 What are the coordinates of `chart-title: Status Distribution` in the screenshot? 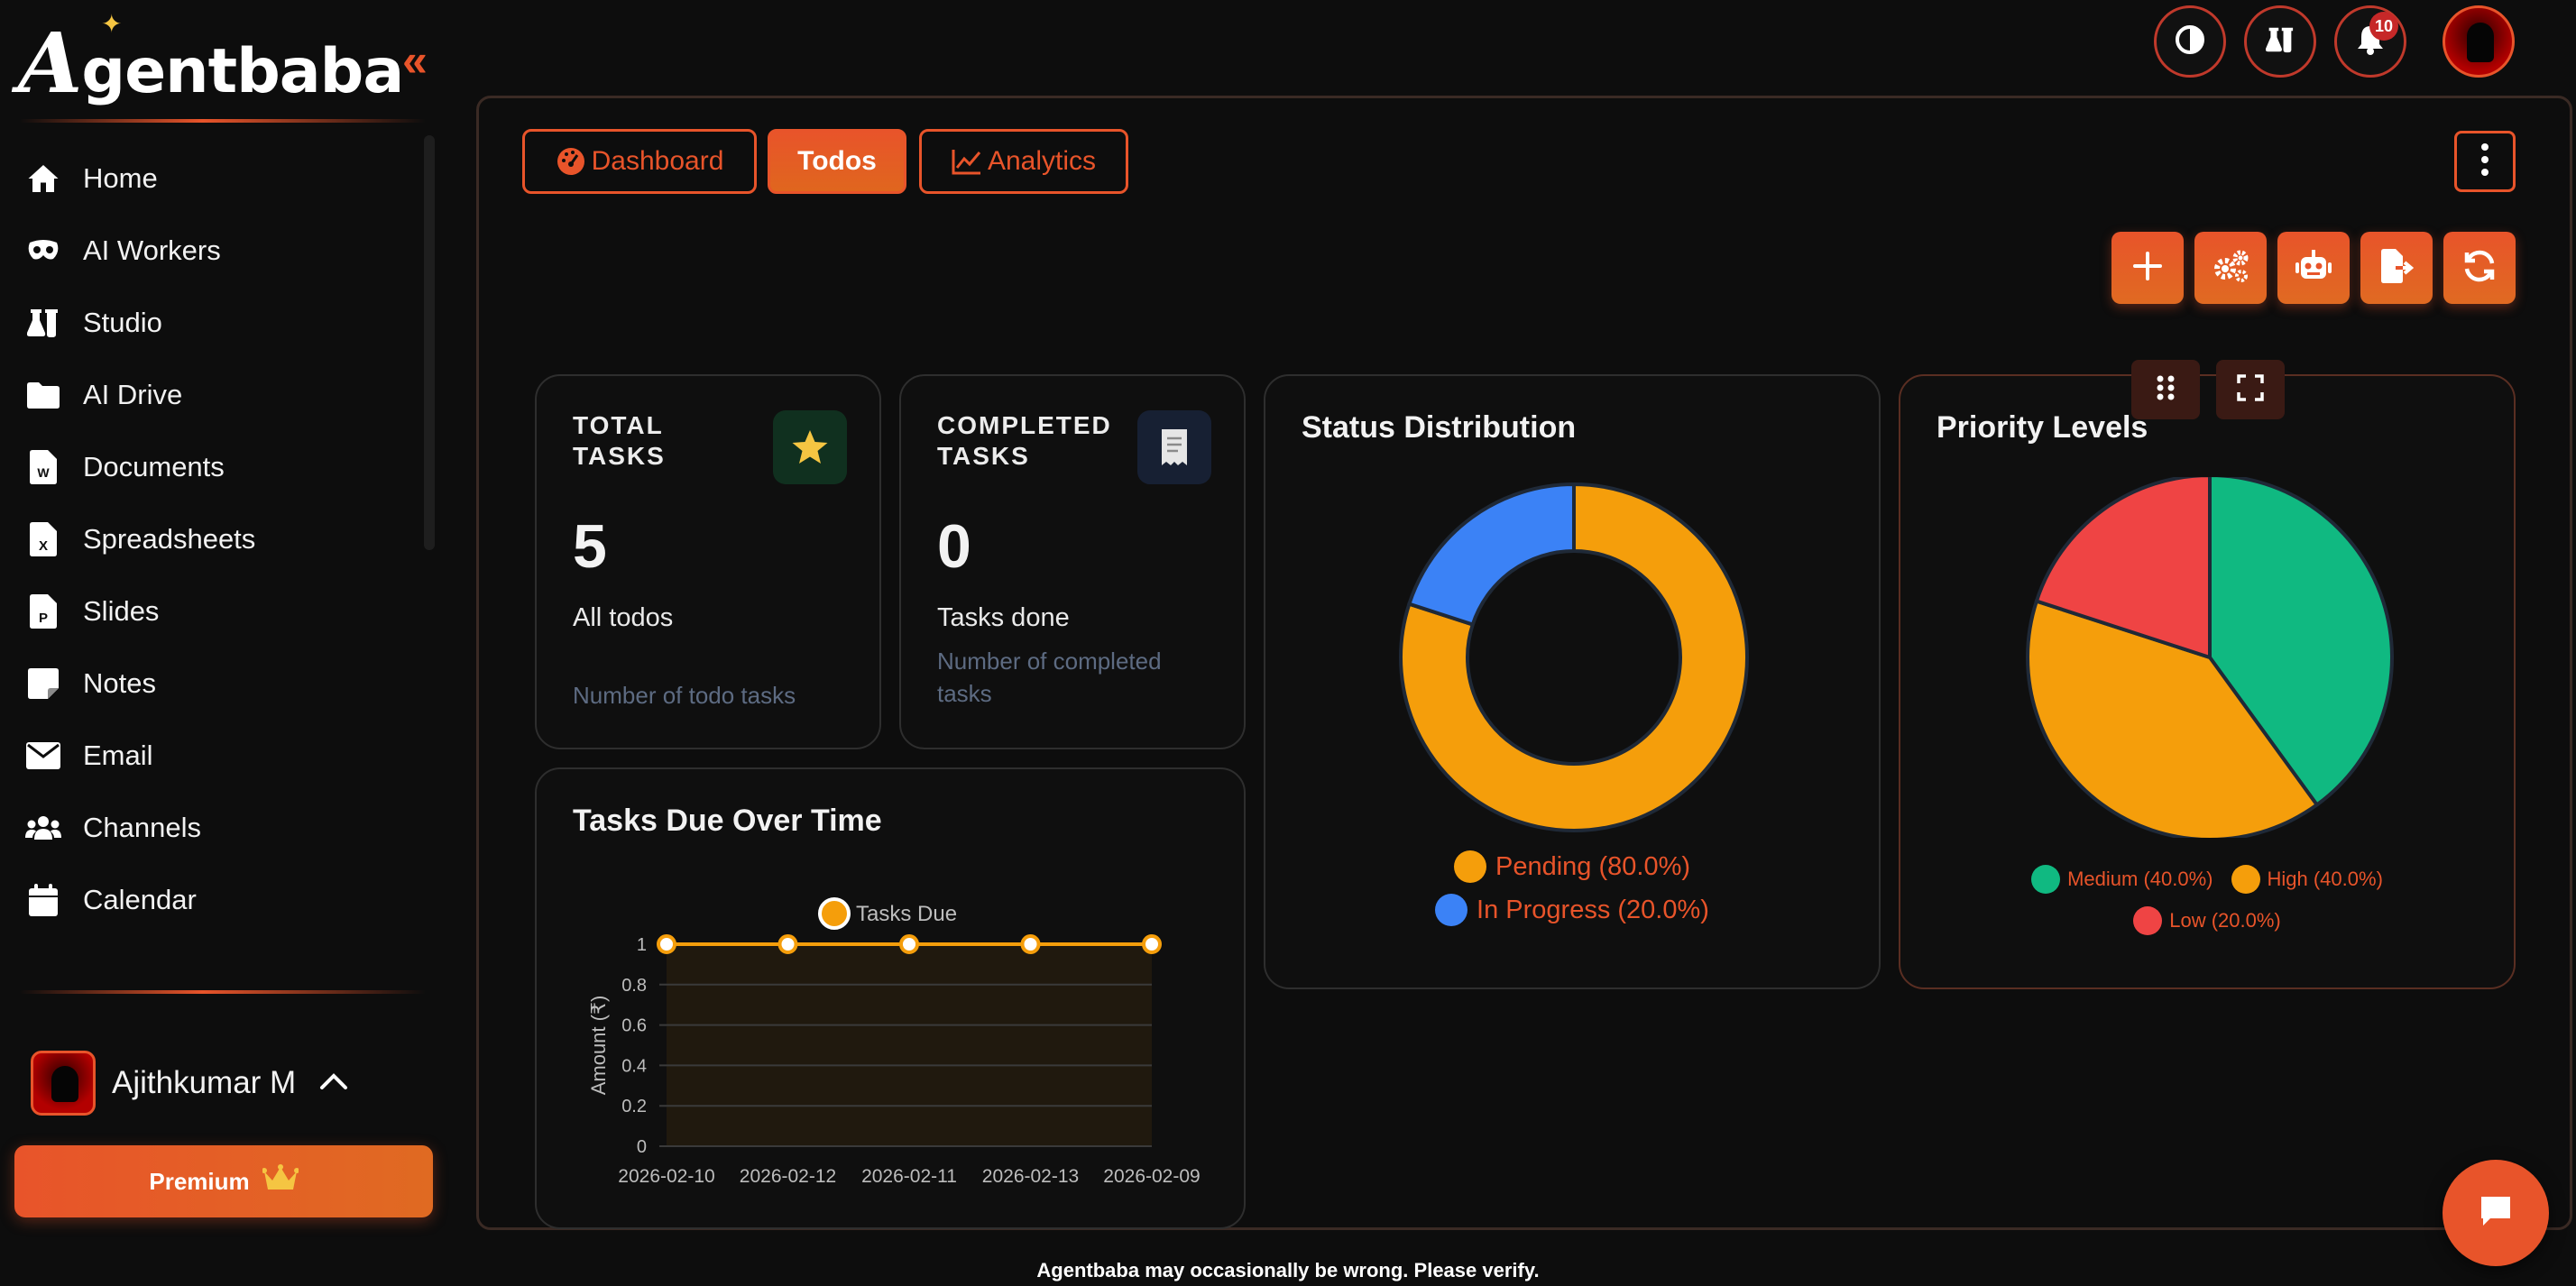 It's located at (1439, 428).